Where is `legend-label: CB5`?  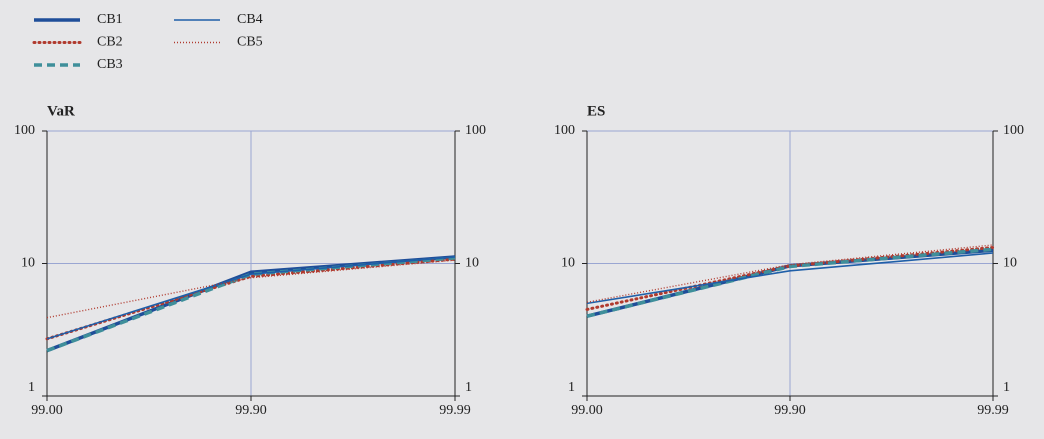 legend-label: CB5 is located at coordinates (250, 42).